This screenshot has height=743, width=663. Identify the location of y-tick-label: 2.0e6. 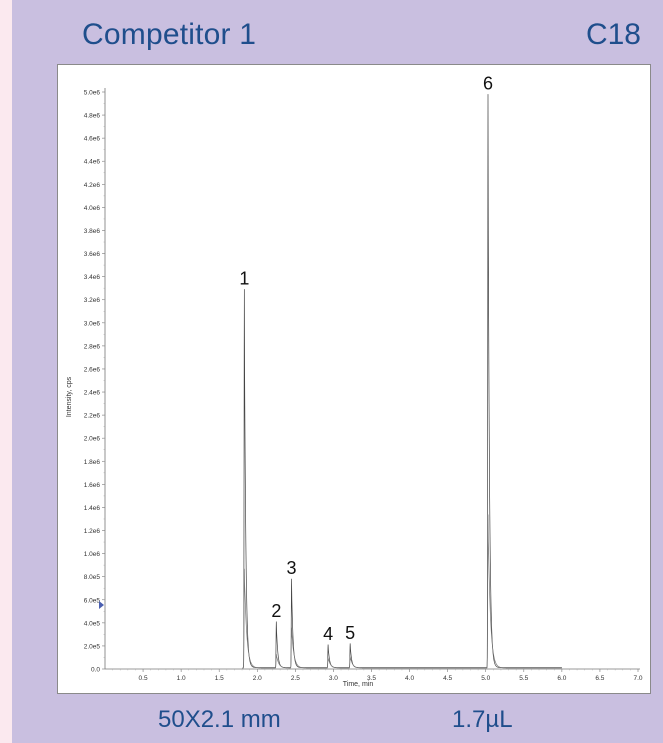
(92, 439).